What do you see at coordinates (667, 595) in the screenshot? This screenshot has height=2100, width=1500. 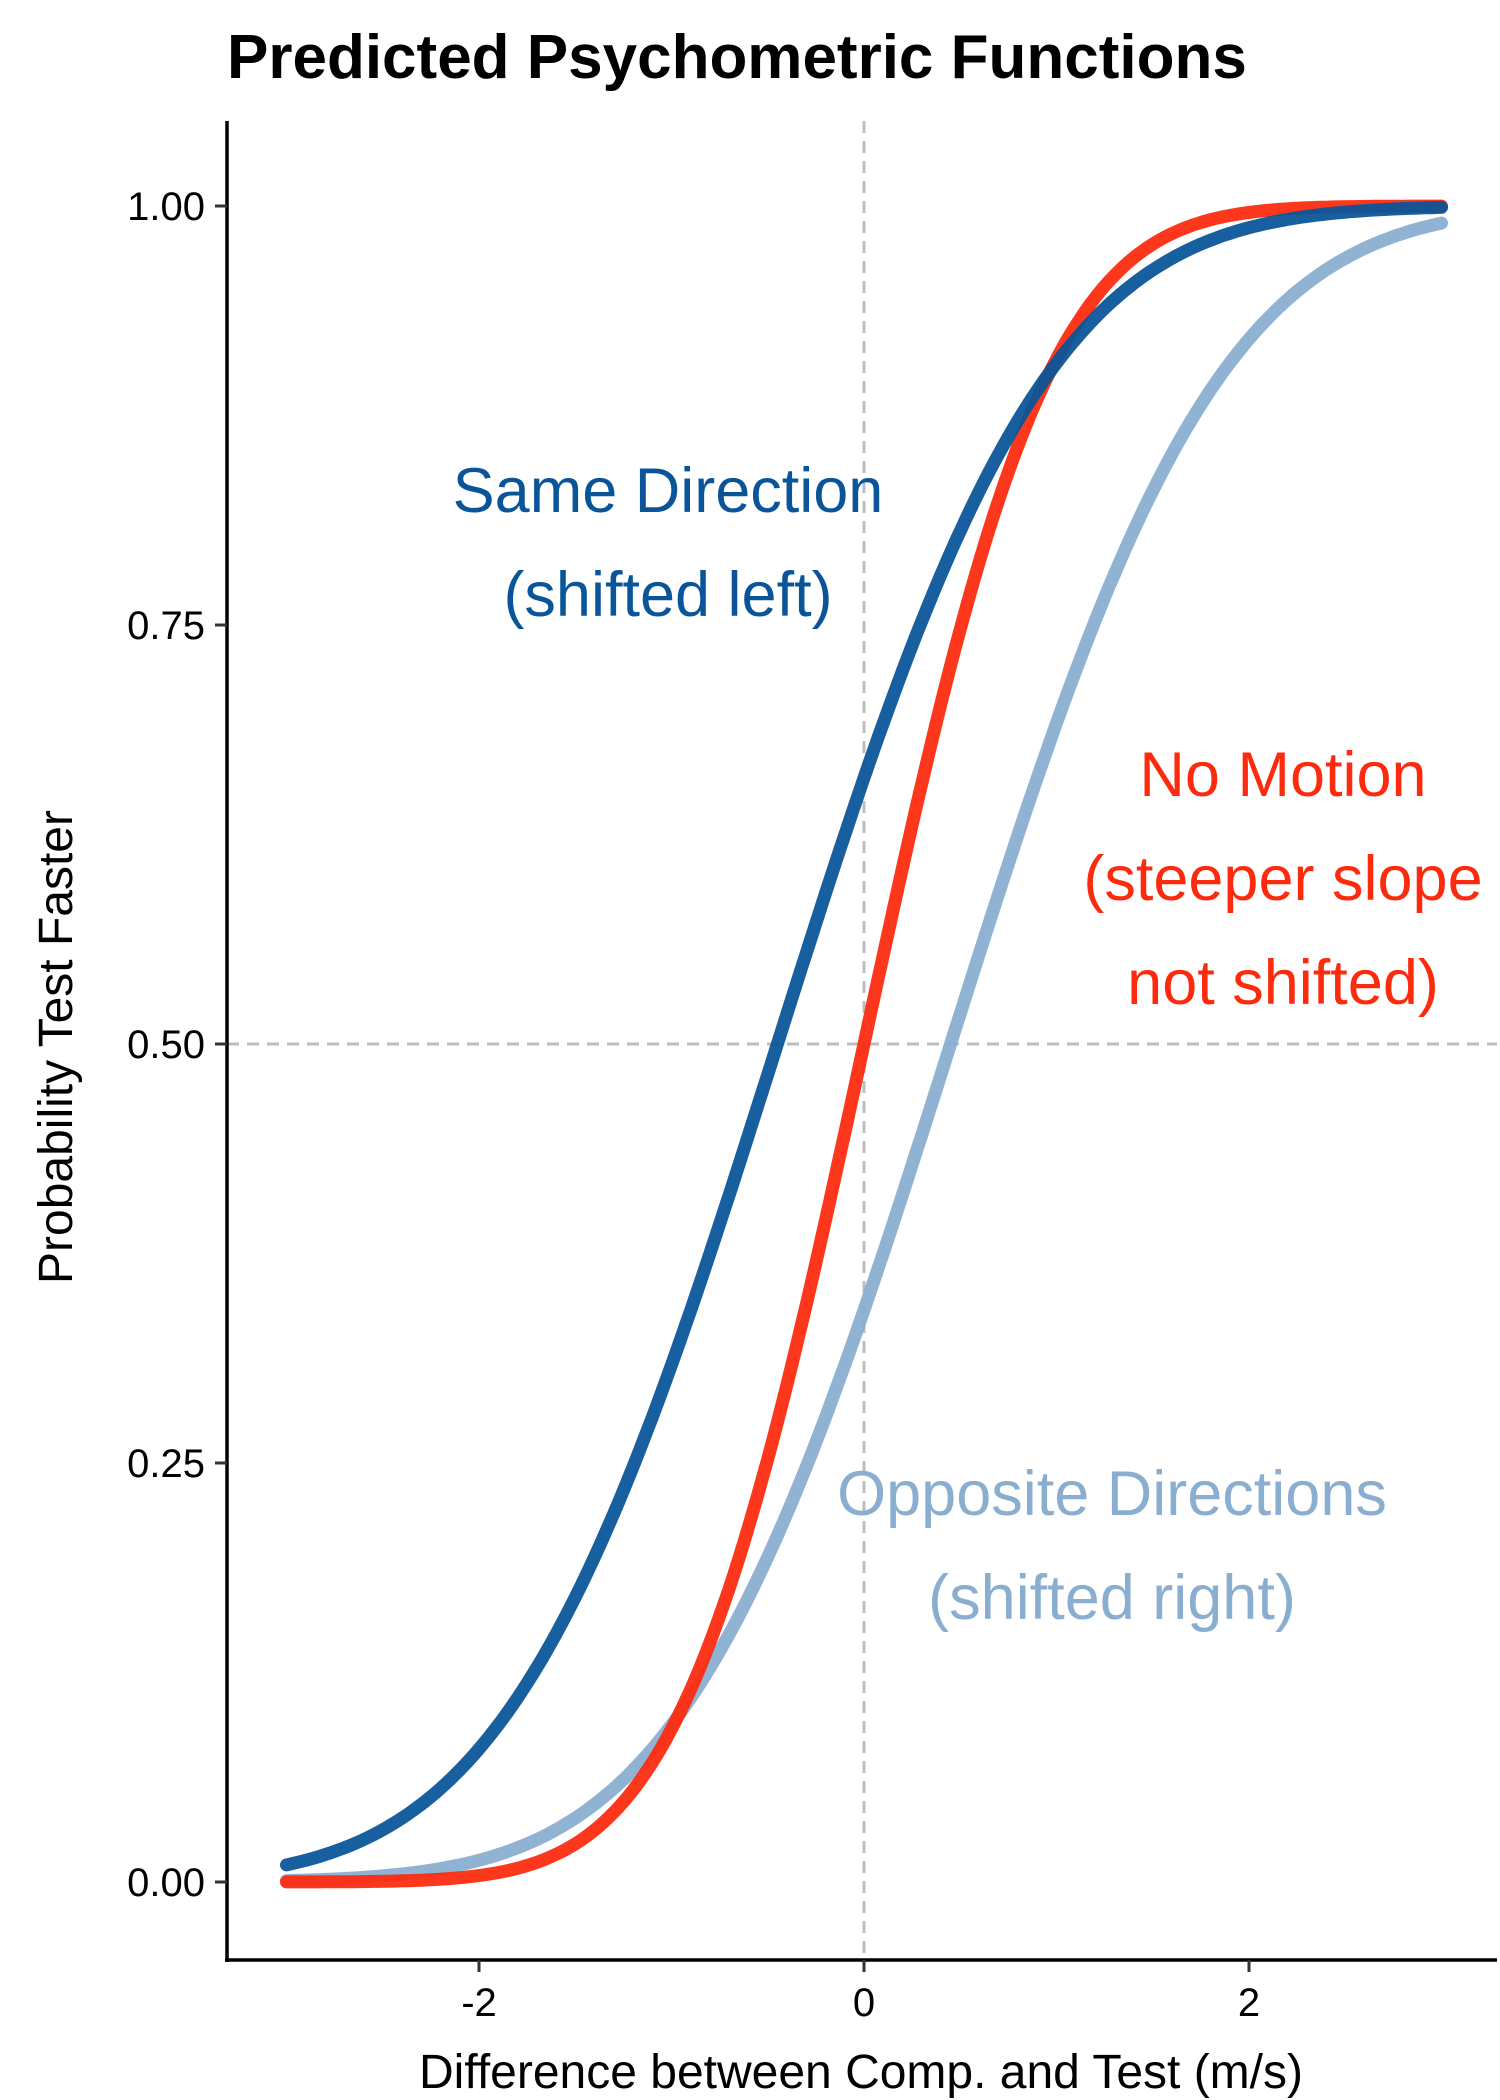 I see `annotation-same-line-2: (shifted left)` at bounding box center [667, 595].